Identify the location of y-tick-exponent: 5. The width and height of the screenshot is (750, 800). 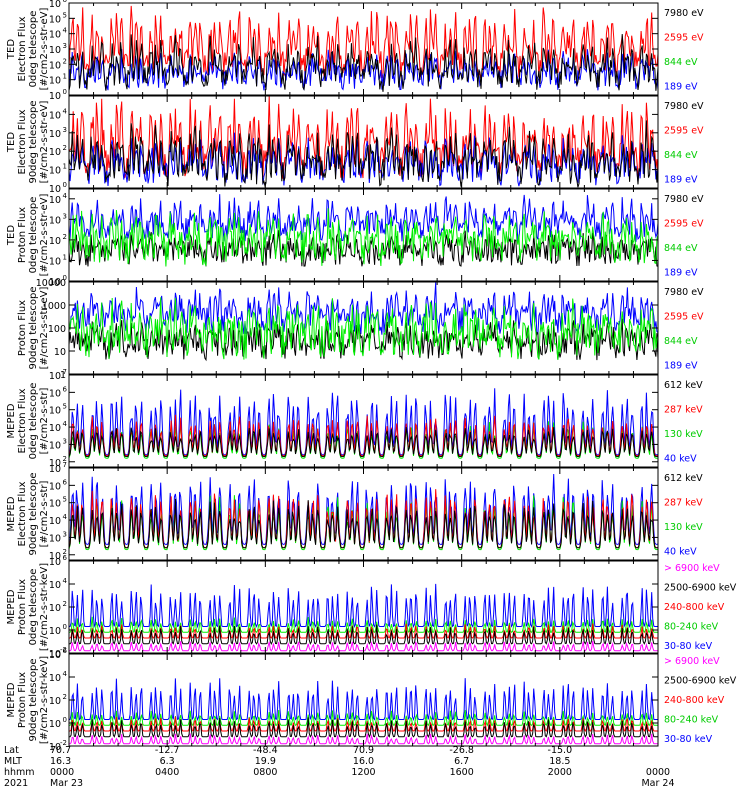
(65, 500).